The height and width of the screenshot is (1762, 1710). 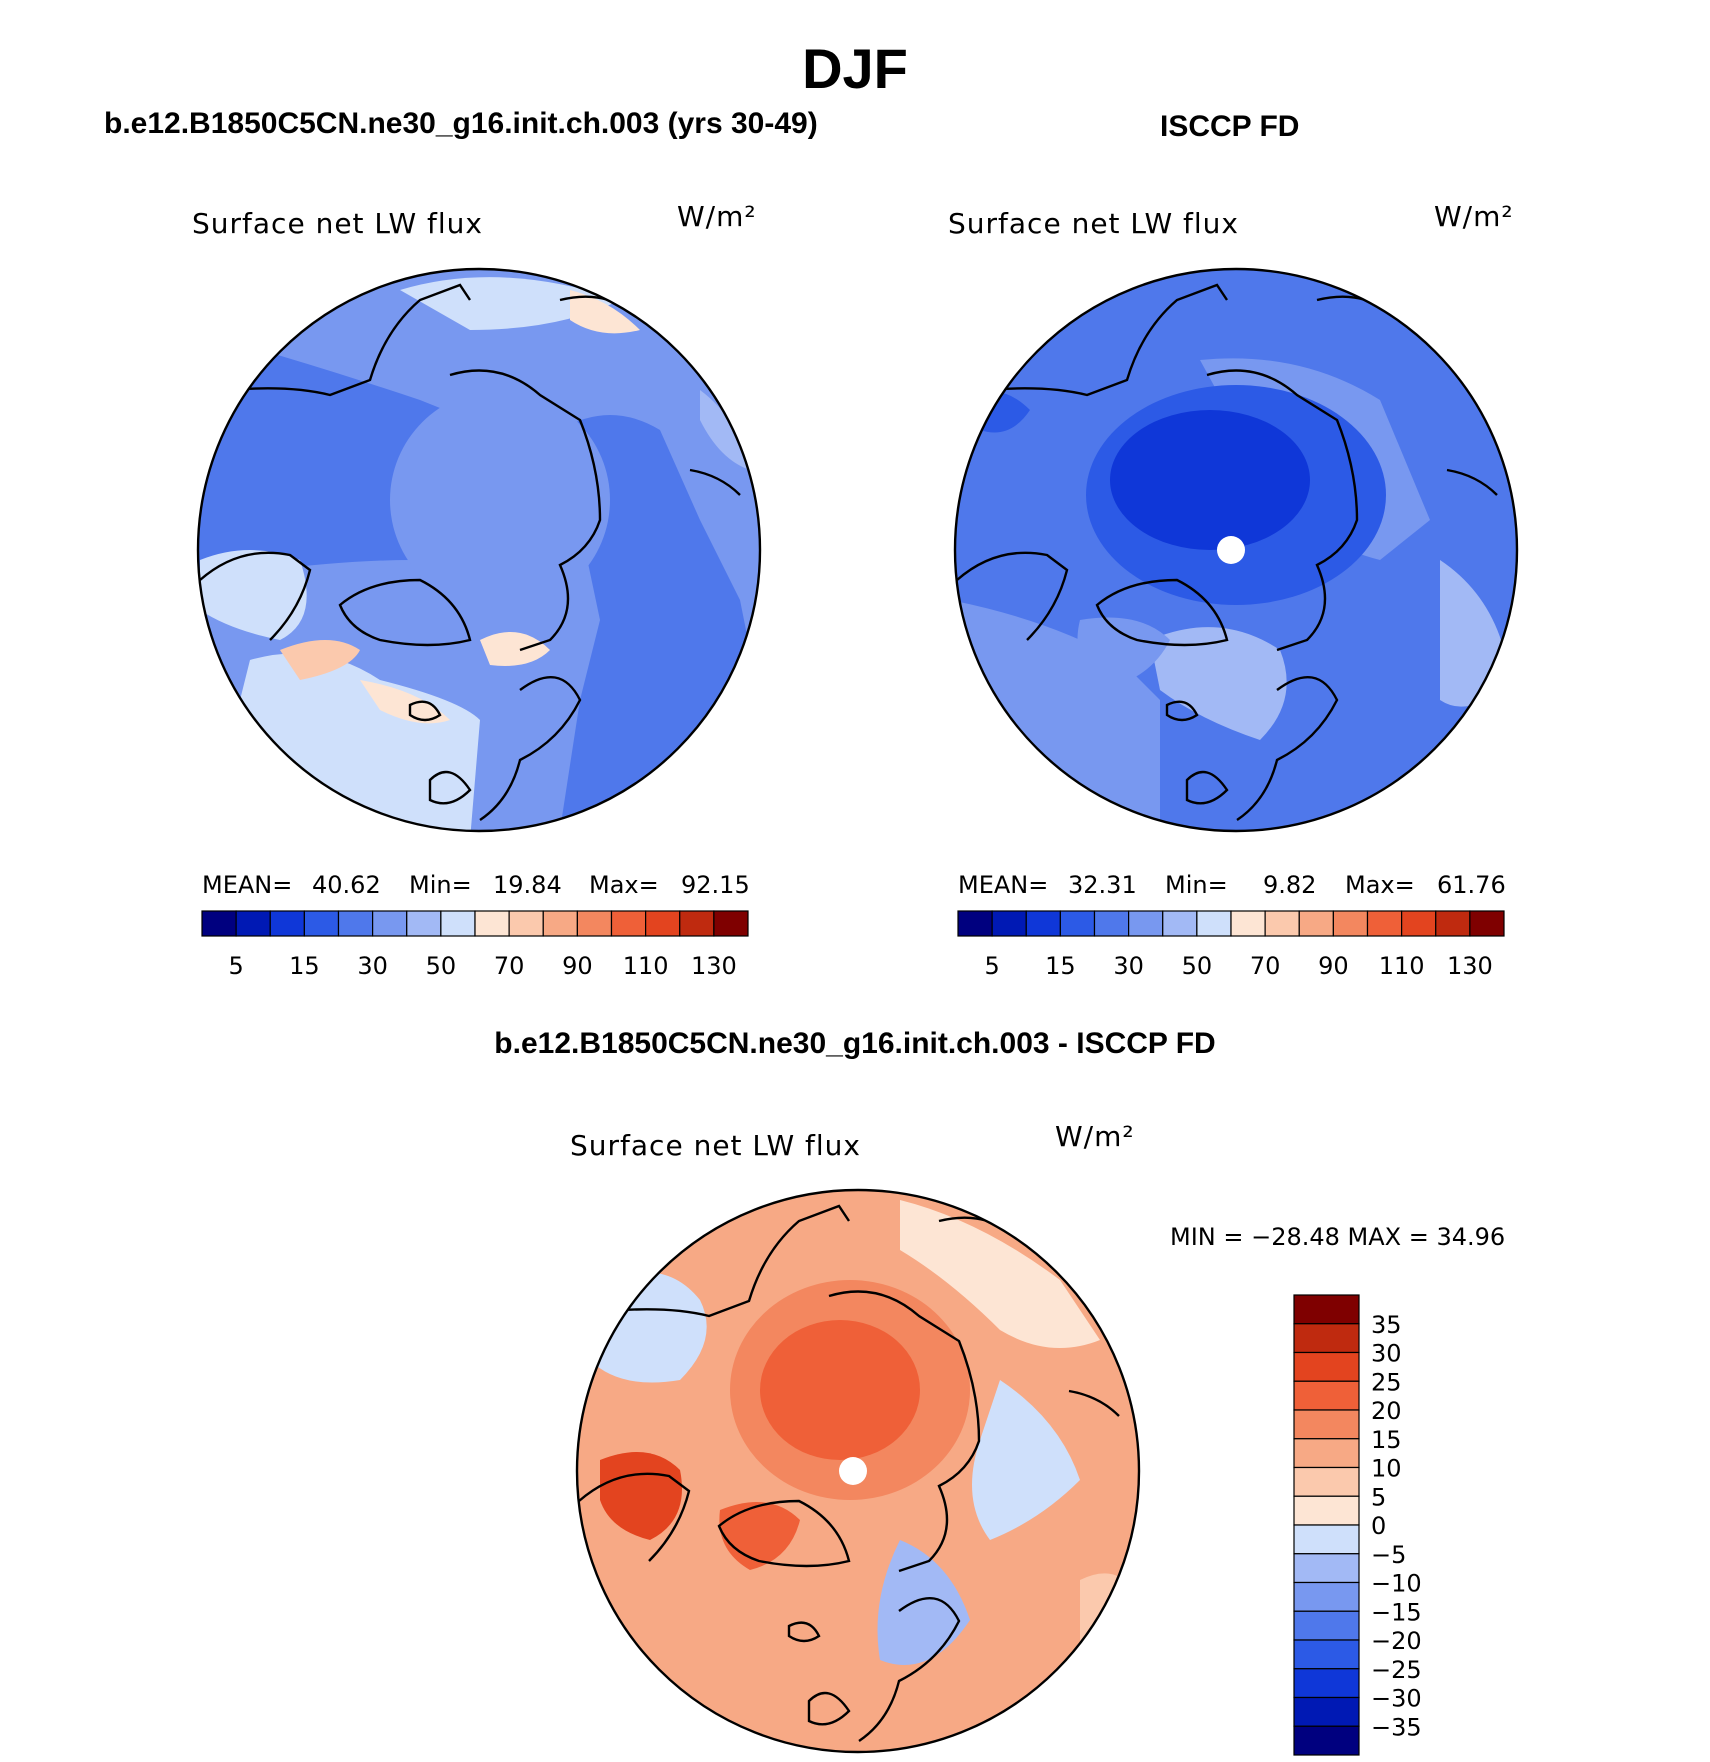 I want to click on obs-colorbar-tick: 90, so click(x=1333, y=966).